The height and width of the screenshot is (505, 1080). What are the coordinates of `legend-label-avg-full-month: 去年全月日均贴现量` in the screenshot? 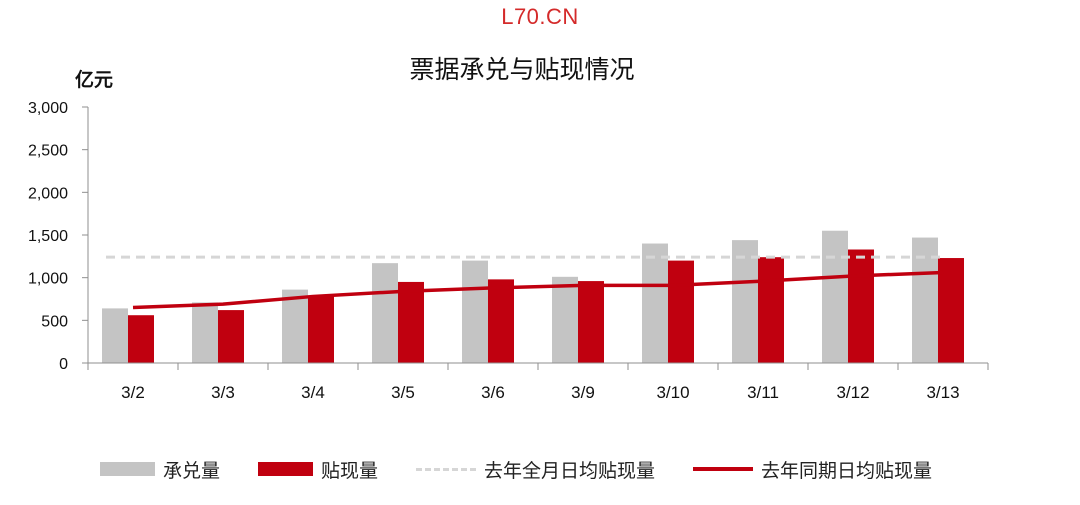 It's located at (570, 470).